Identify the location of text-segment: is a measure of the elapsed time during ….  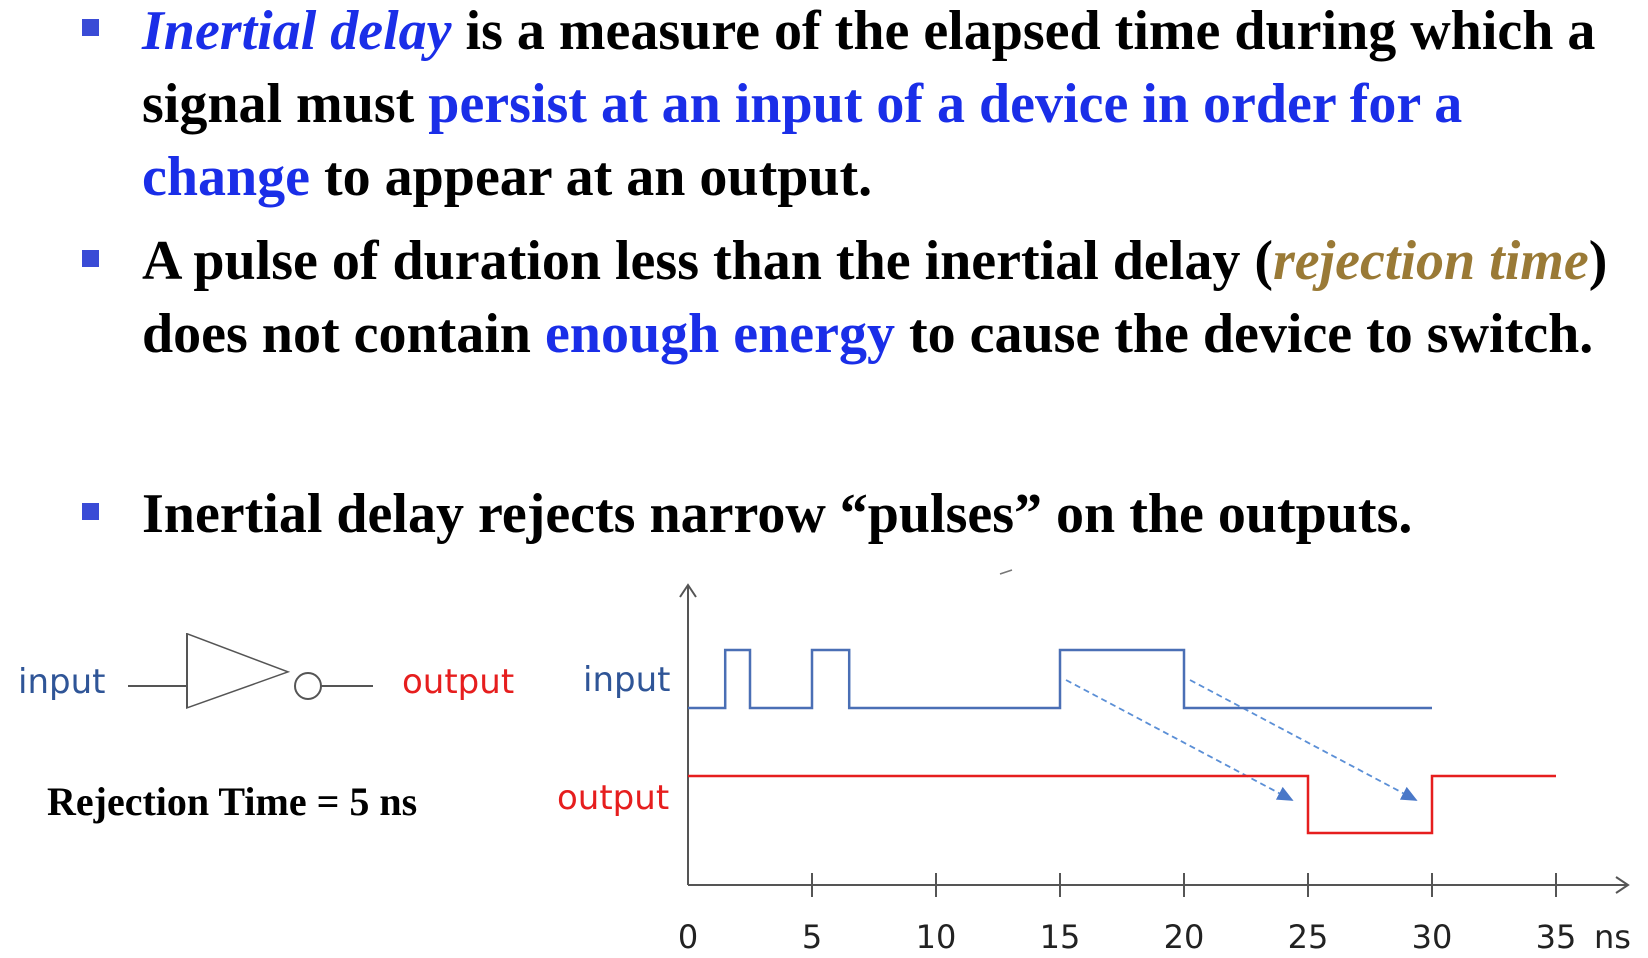
(869, 67).